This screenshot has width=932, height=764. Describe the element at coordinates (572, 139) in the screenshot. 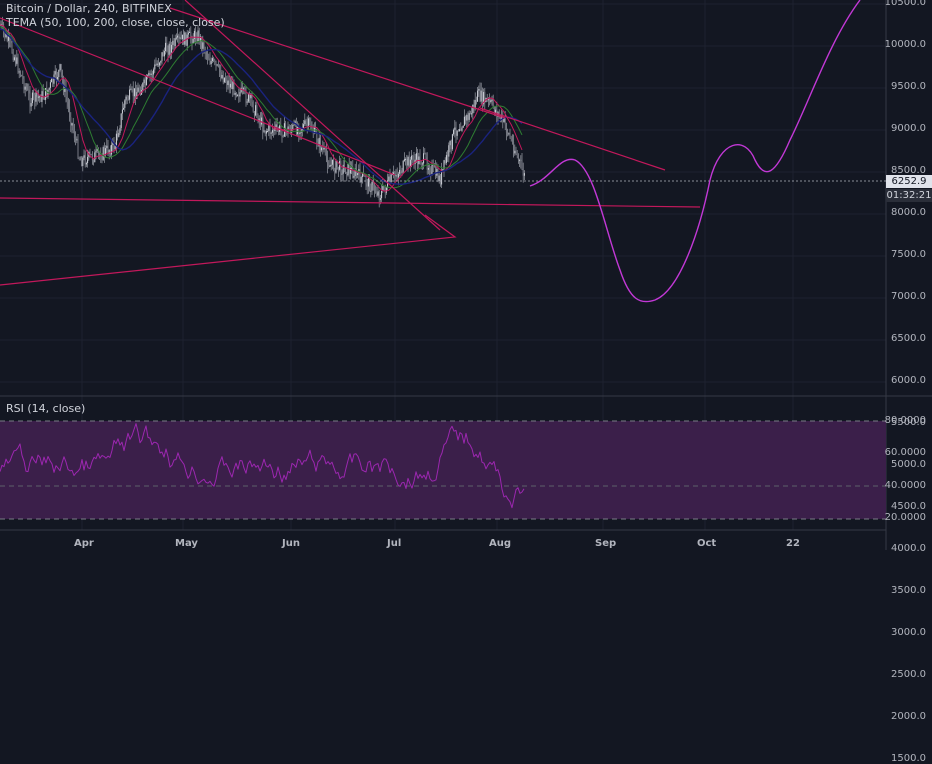

I see `trendline-projection` at that location.